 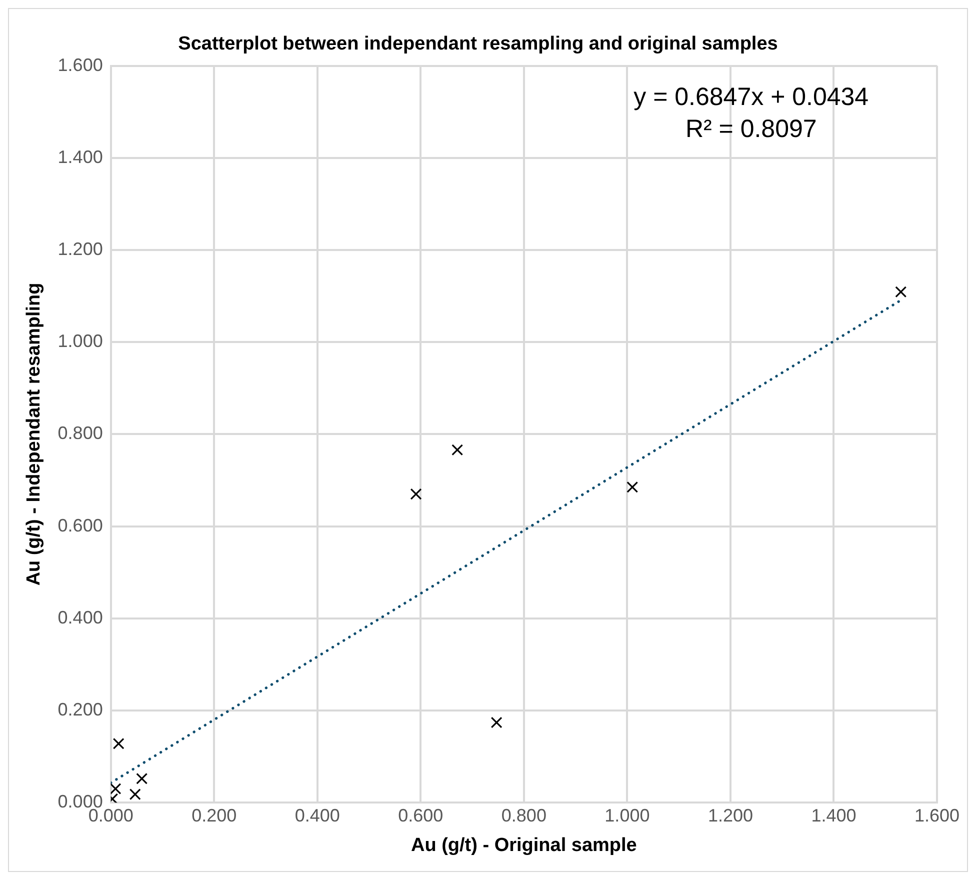 I want to click on x-tick-label: 1.400, so click(x=833, y=815).